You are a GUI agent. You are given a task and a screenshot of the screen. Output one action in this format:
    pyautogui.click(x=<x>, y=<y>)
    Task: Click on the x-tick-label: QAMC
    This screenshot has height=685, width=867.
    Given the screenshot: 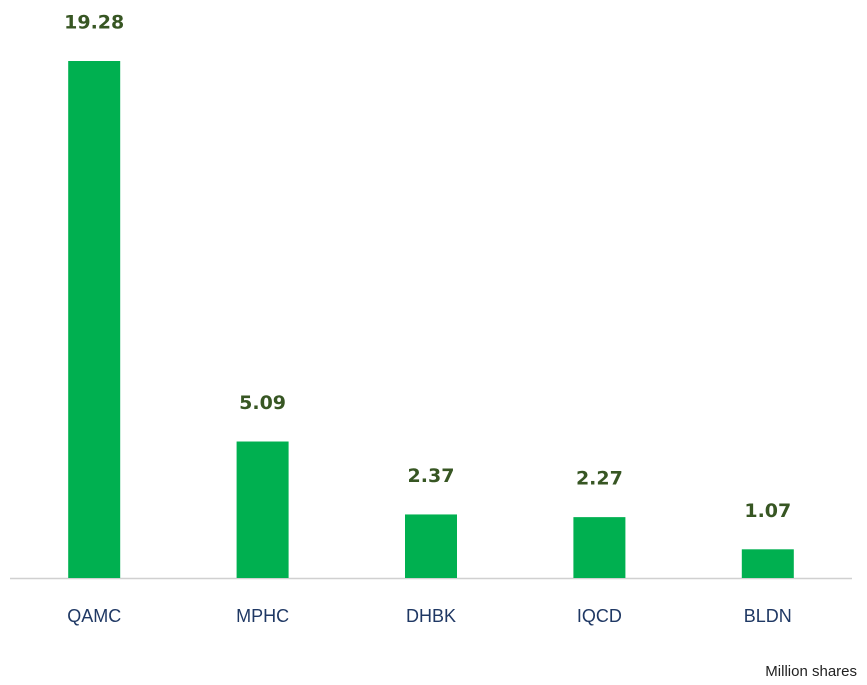 What is the action you would take?
    pyautogui.click(x=94, y=616)
    